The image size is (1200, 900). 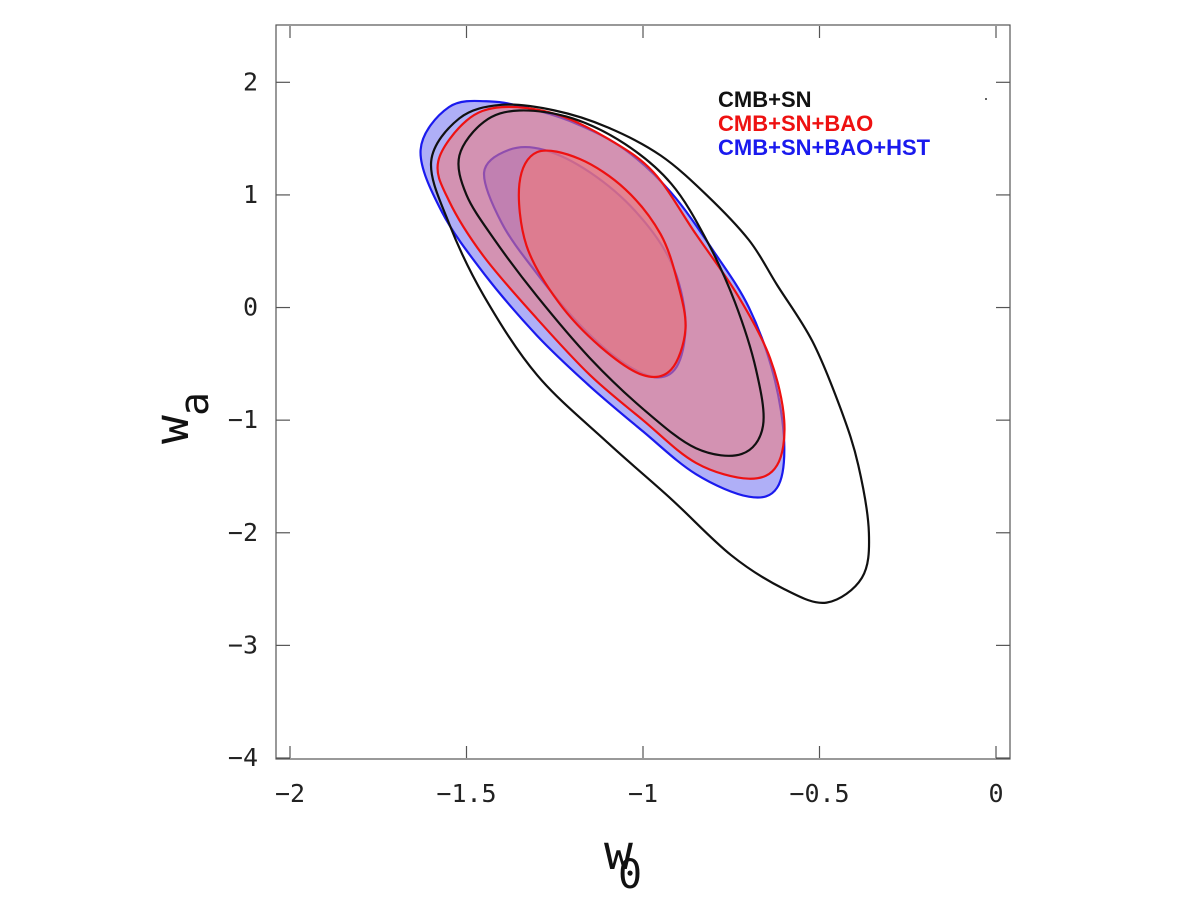 I want to click on x-axis-title: w, so click(x=618, y=853).